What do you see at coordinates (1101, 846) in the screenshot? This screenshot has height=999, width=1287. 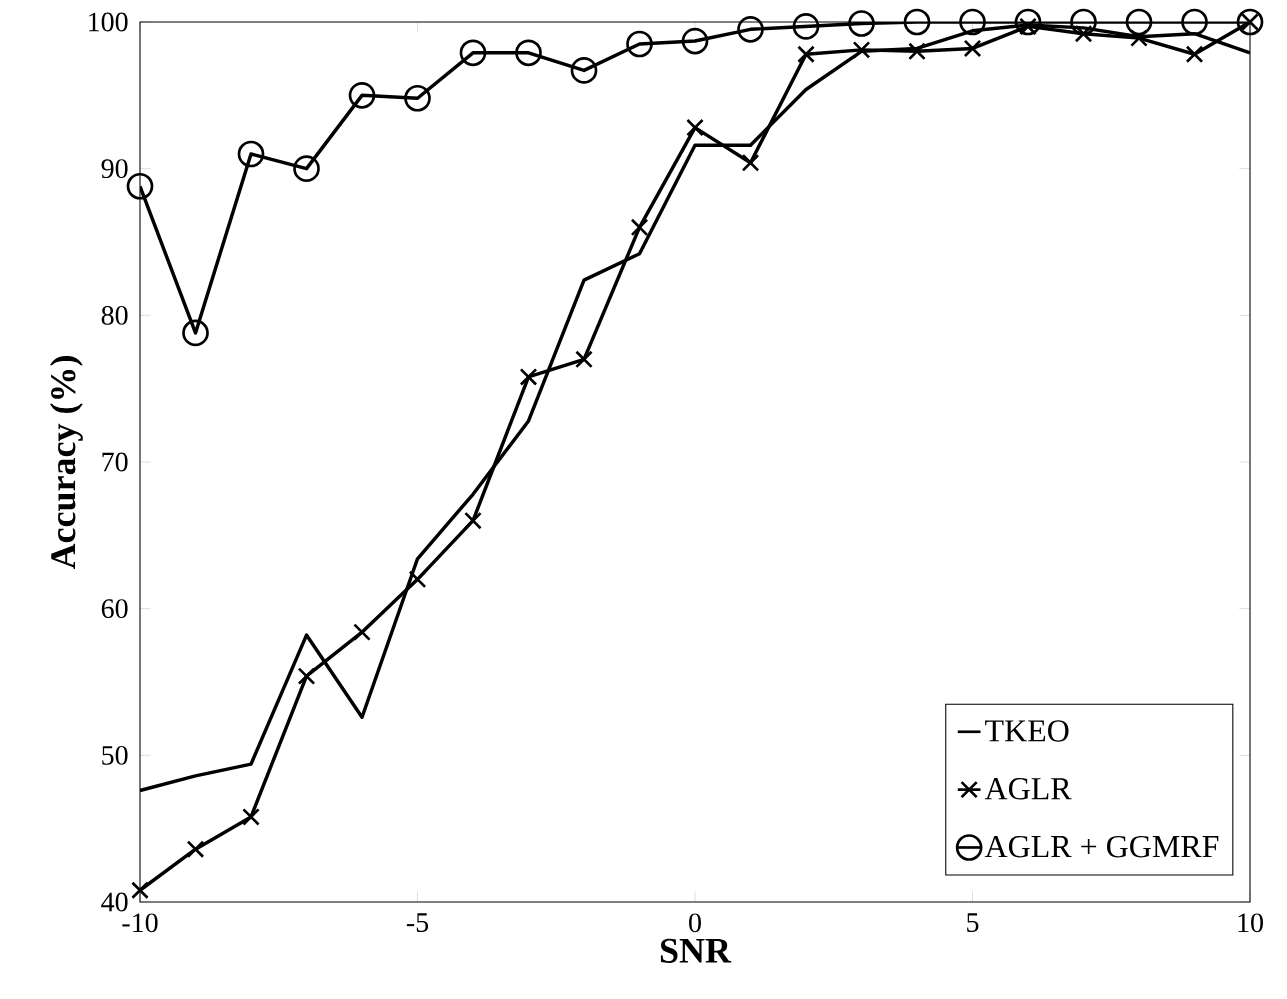 I see `legend-label: AGLR + GGMRF` at bounding box center [1101, 846].